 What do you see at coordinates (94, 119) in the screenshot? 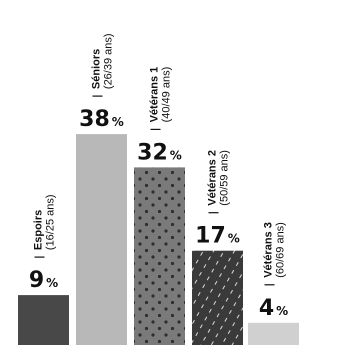
I see `value-number: 38` at bounding box center [94, 119].